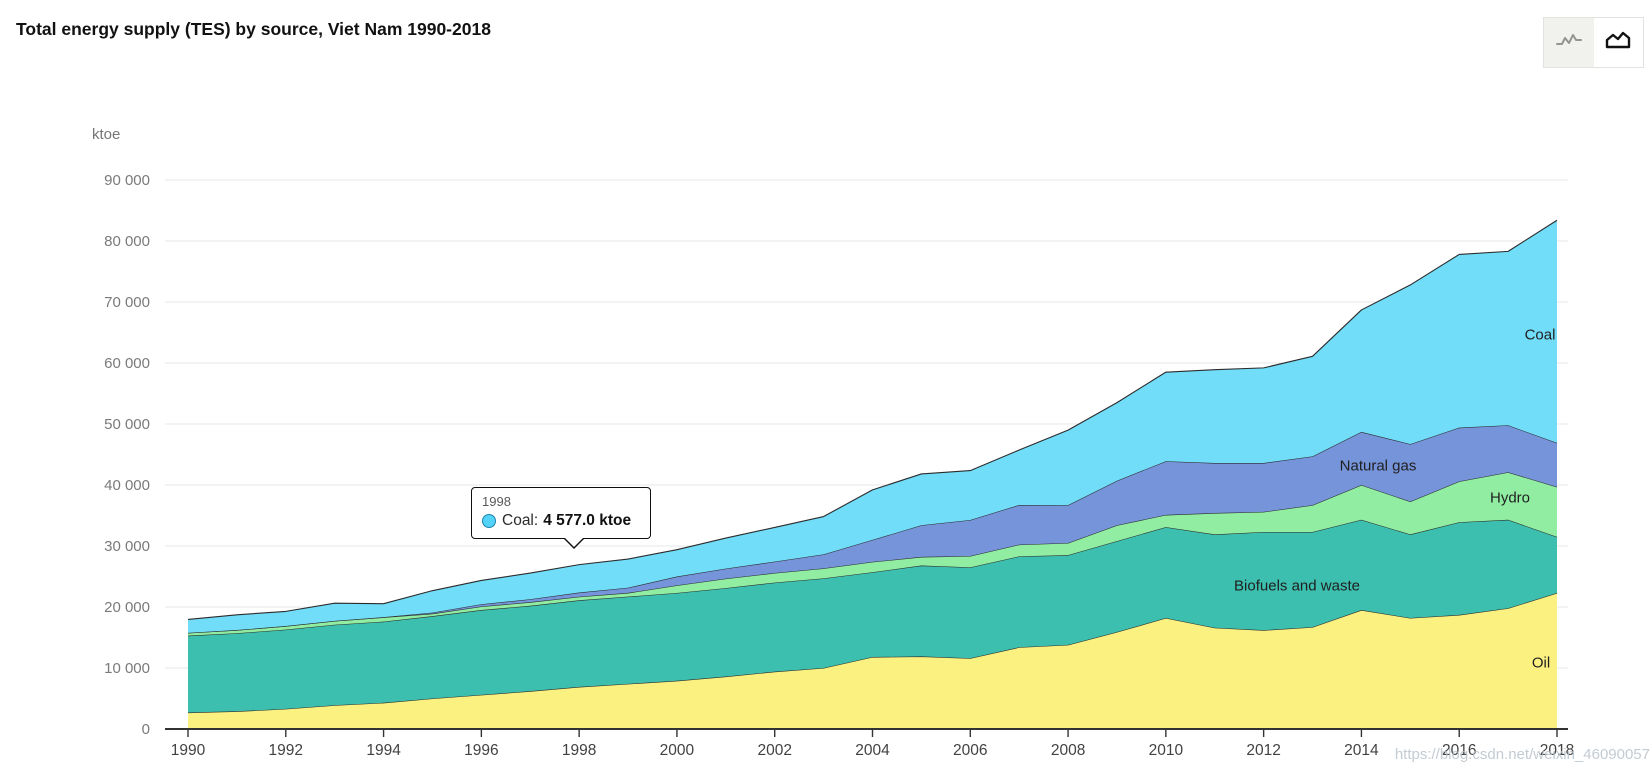 The height and width of the screenshot is (780, 1652). What do you see at coordinates (587, 520) in the screenshot?
I see `tooltip-value: 4 577.0 ktoe` at bounding box center [587, 520].